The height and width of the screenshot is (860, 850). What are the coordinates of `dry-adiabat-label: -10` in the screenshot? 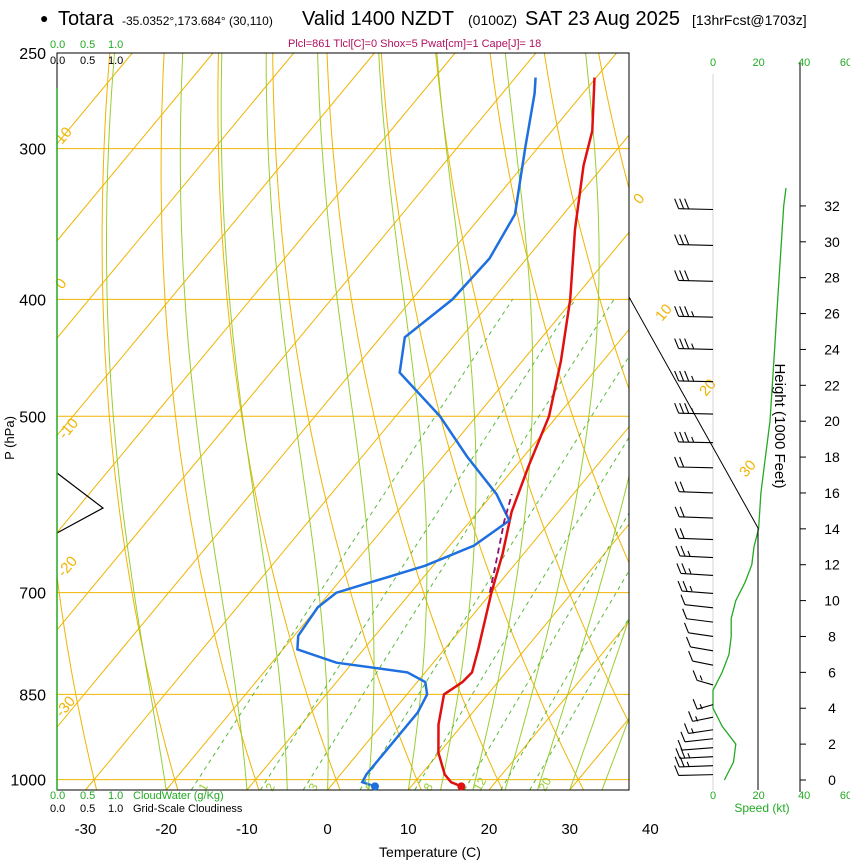 It's located at (68, 429).